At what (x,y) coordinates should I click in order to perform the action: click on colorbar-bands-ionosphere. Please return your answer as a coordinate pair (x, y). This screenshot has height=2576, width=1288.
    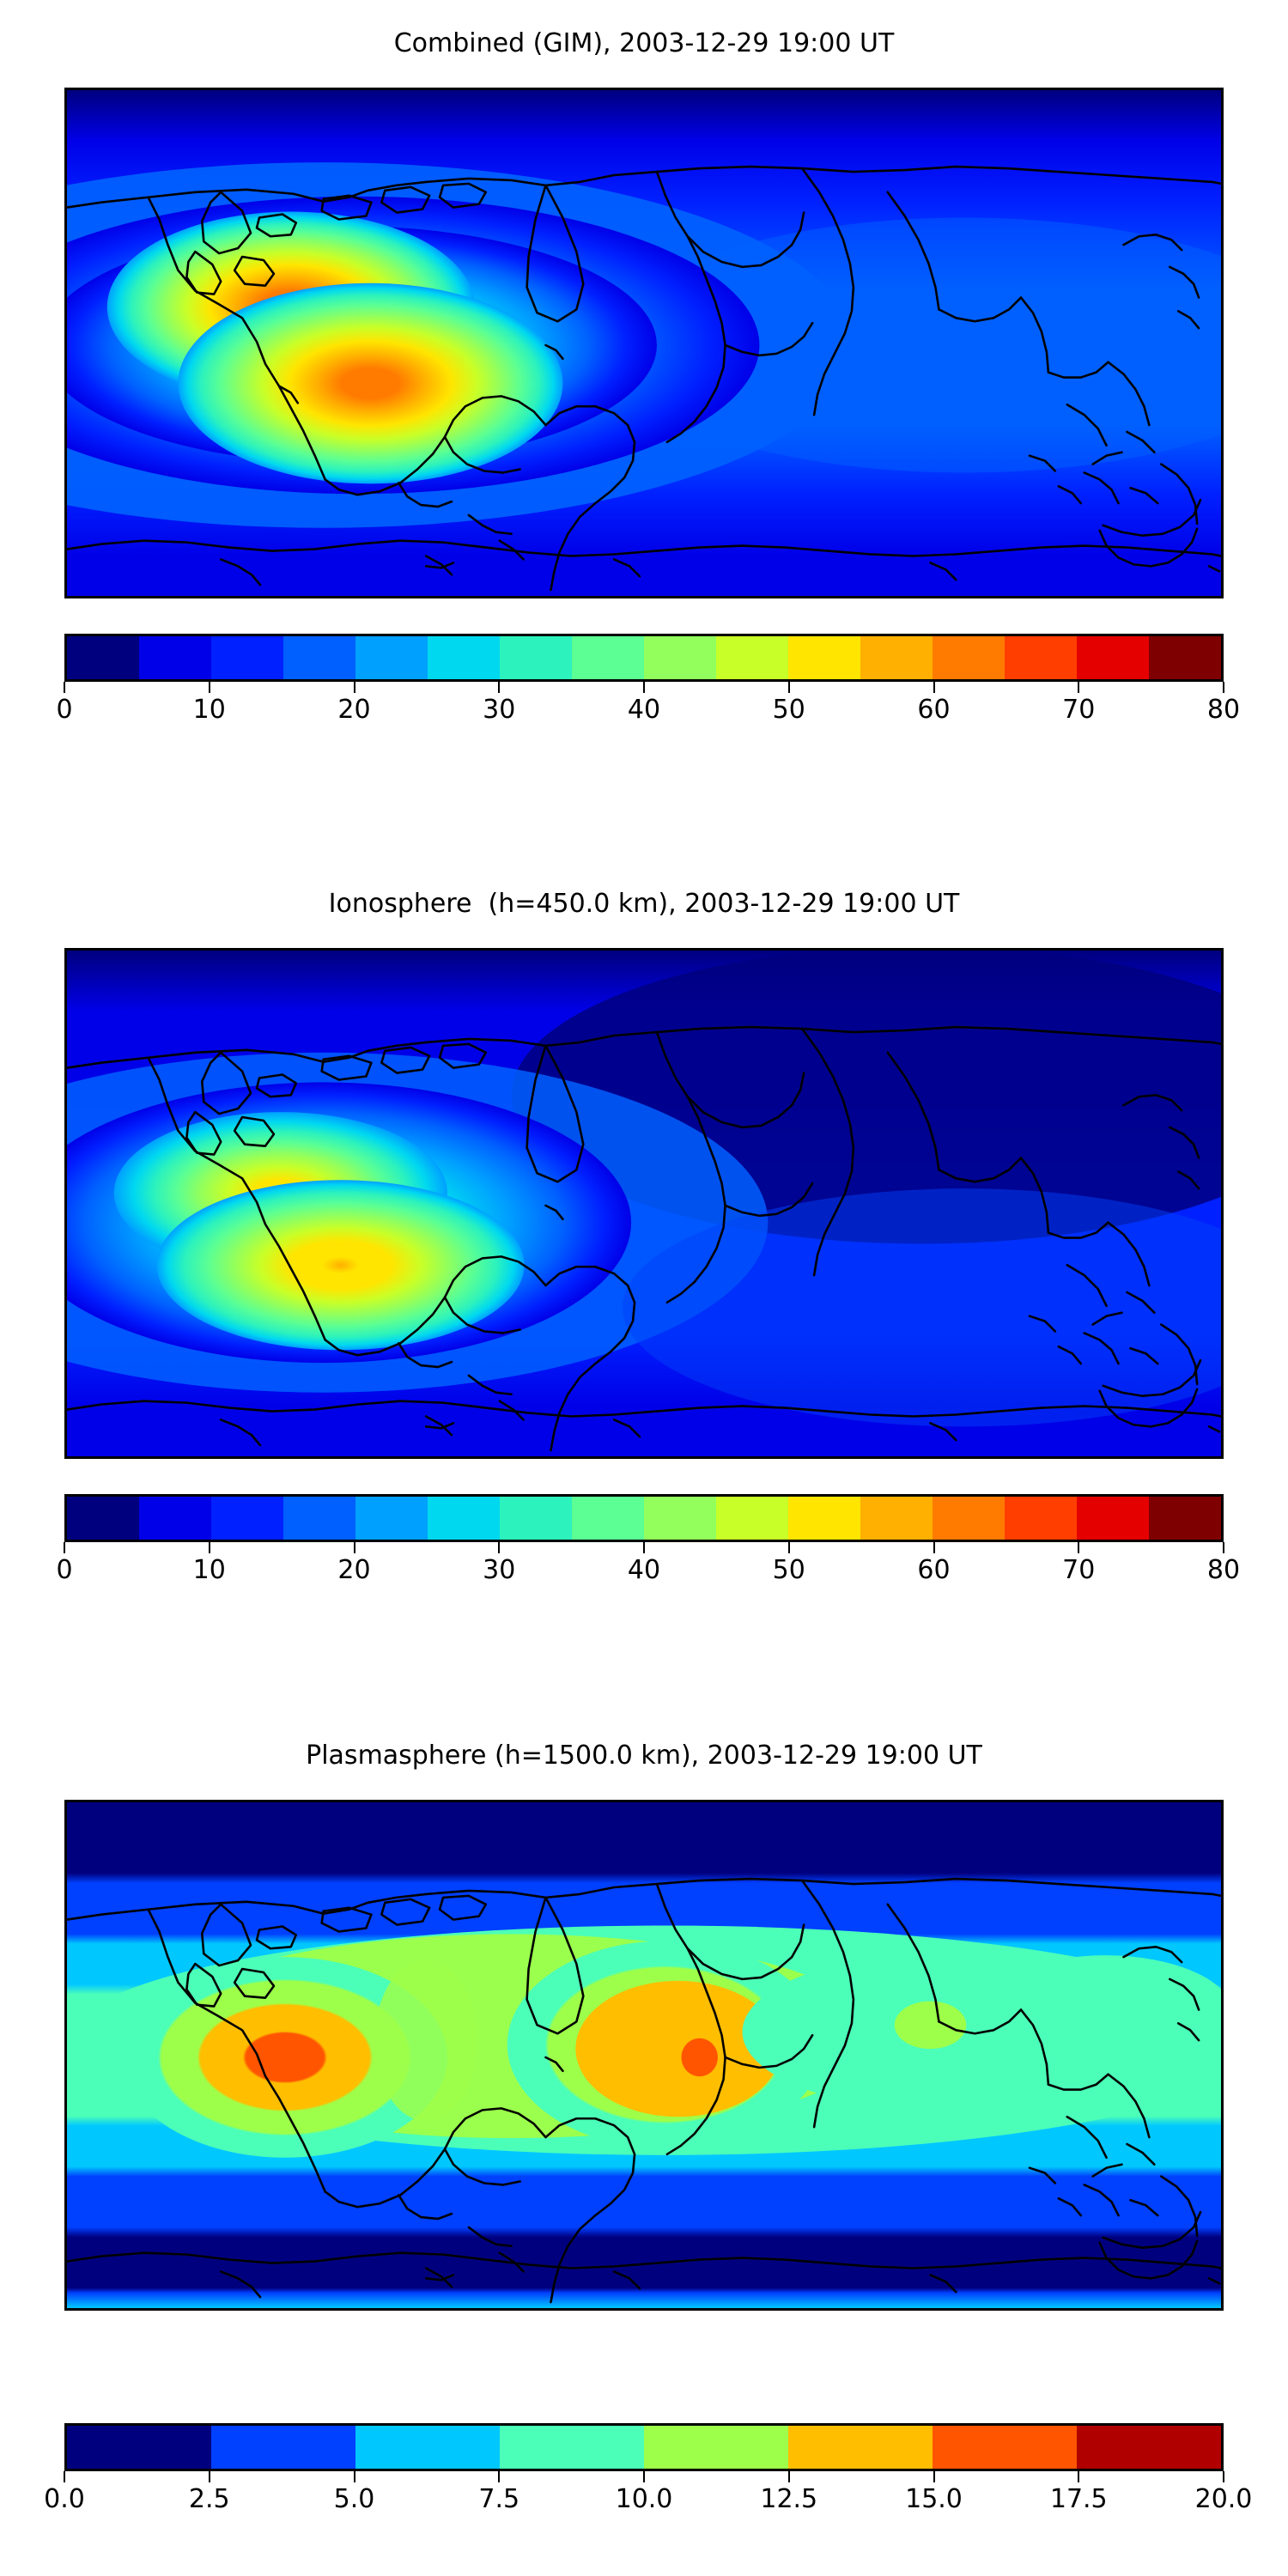
    Looking at the image, I should click on (644, 1518).